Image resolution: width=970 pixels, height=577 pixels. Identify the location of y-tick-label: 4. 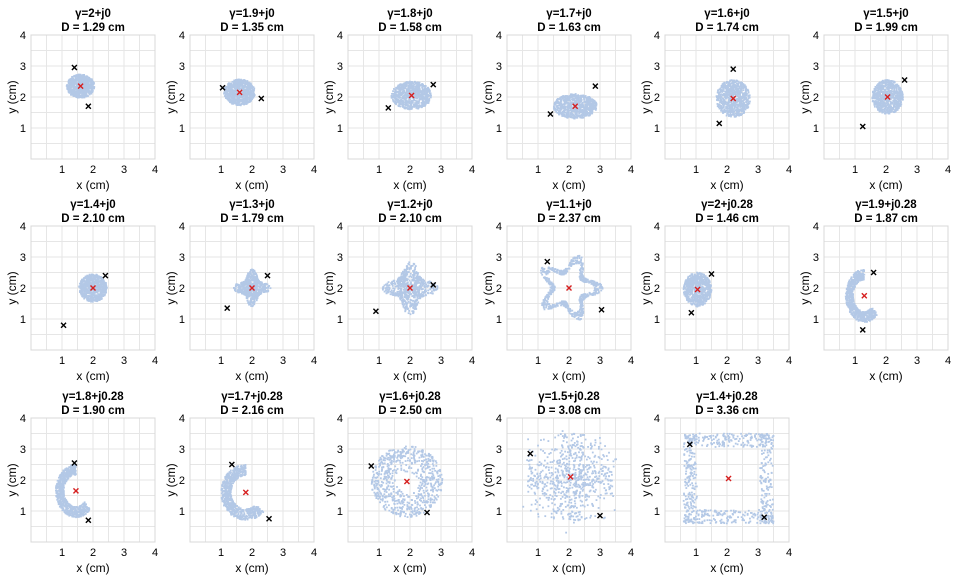
(816, 36).